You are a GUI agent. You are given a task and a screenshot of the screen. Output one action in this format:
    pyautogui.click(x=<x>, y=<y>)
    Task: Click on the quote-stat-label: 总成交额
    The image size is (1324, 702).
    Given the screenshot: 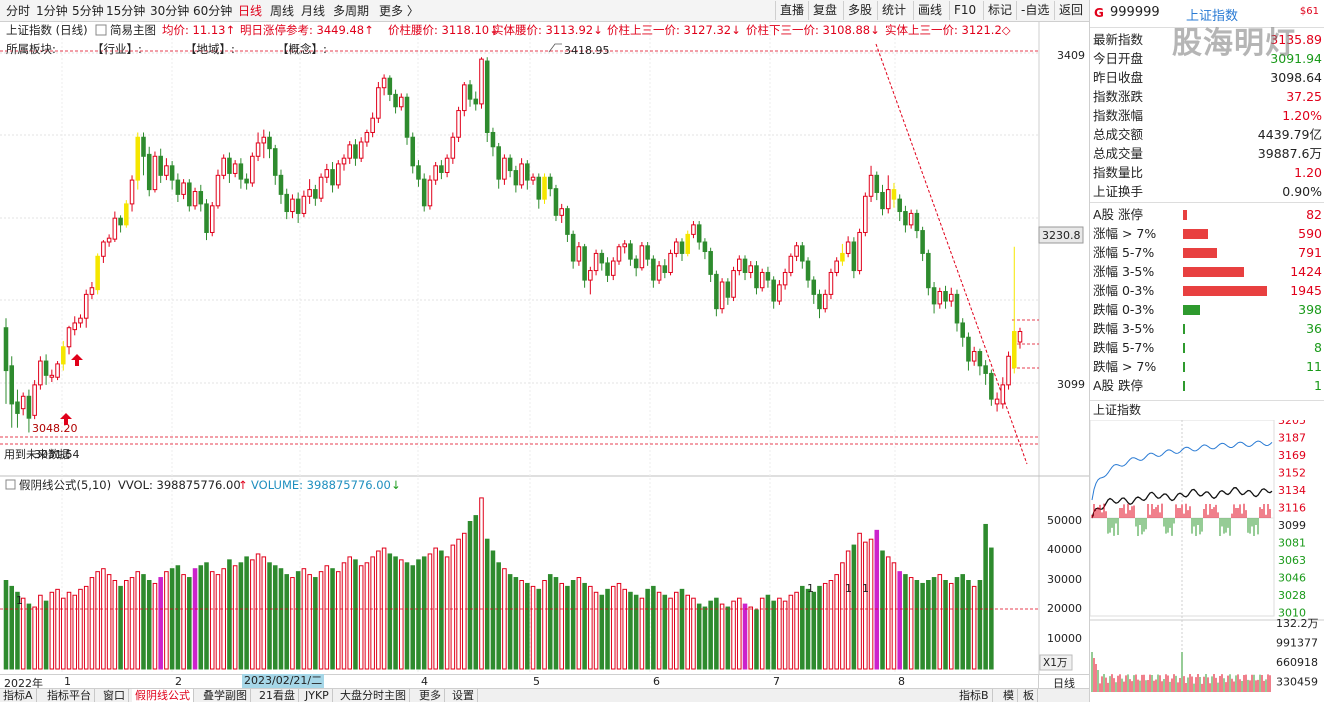 What is the action you would take?
    pyautogui.click(x=1118, y=134)
    